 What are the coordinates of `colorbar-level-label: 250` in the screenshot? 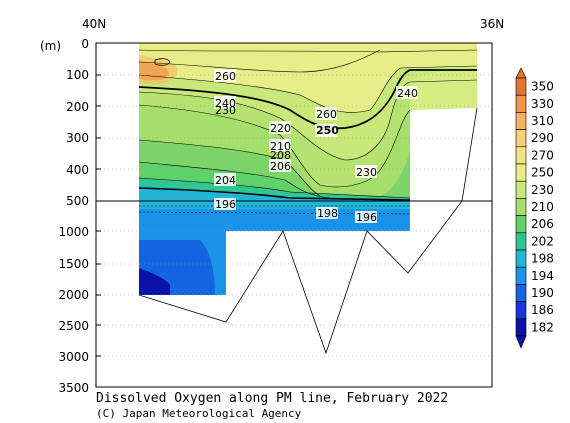 It's located at (542, 173).